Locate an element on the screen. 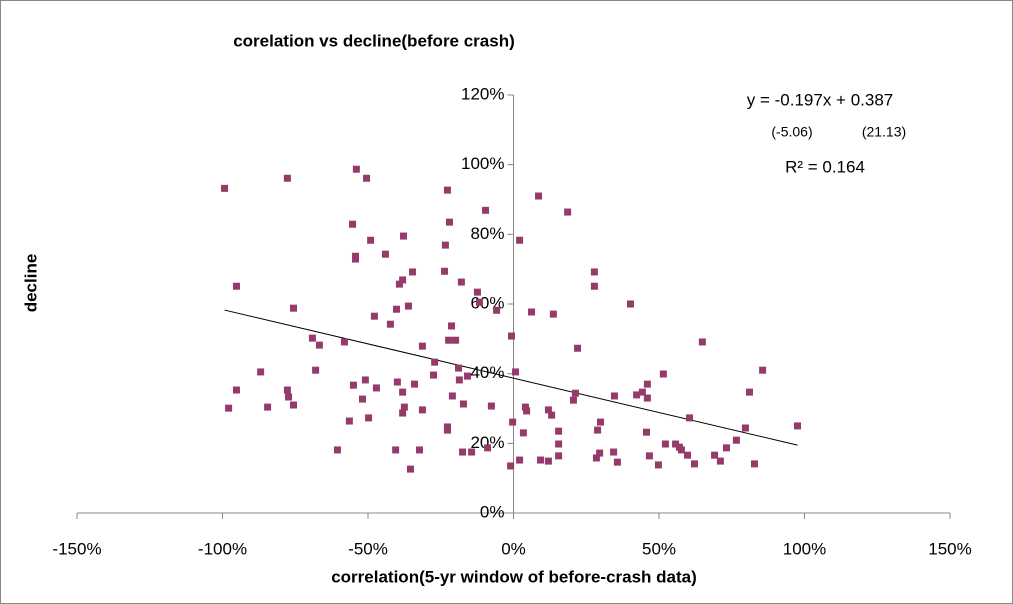  y-tick-label: 100% is located at coordinates (482, 163).